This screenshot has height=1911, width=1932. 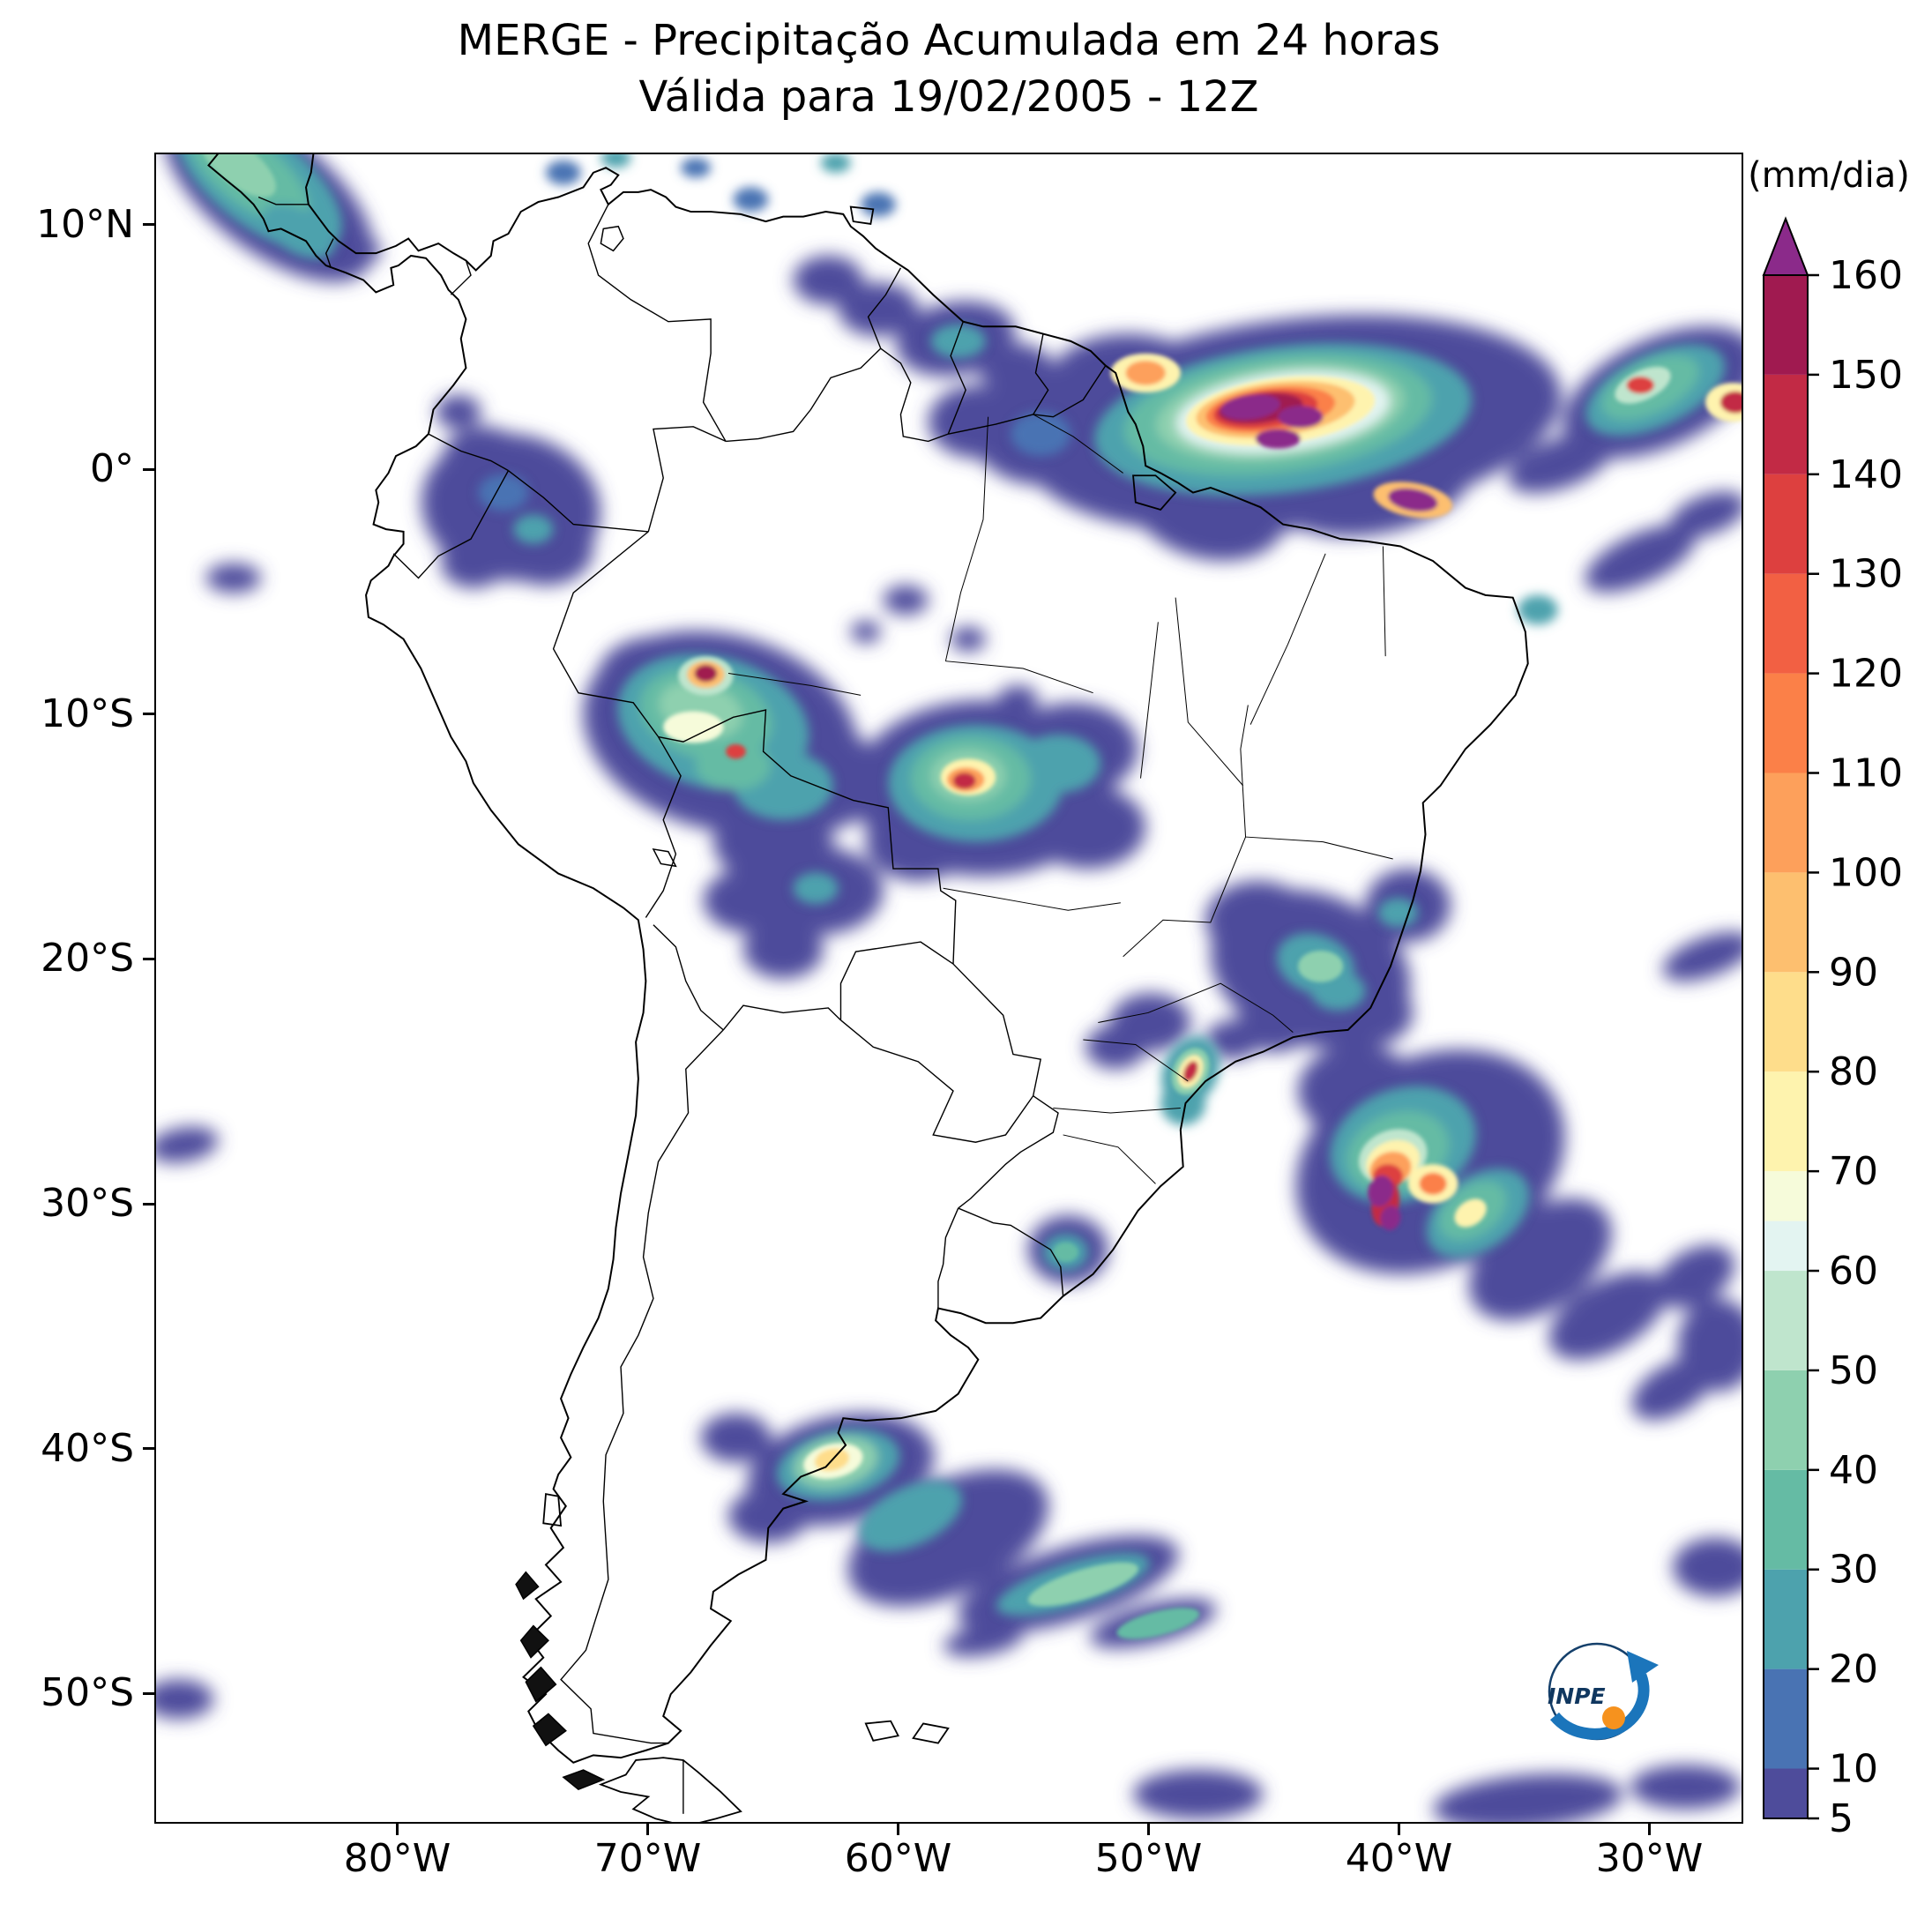 What do you see at coordinates (1866, 675) in the screenshot?
I see `colorbar-tick-label: 120` at bounding box center [1866, 675].